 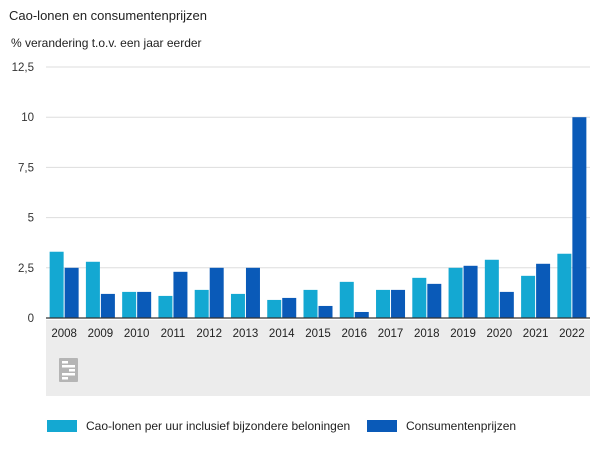 What do you see at coordinates (106, 43) in the screenshot?
I see `chart-subtitle: % verandering t.o.v. een jaar eerder` at bounding box center [106, 43].